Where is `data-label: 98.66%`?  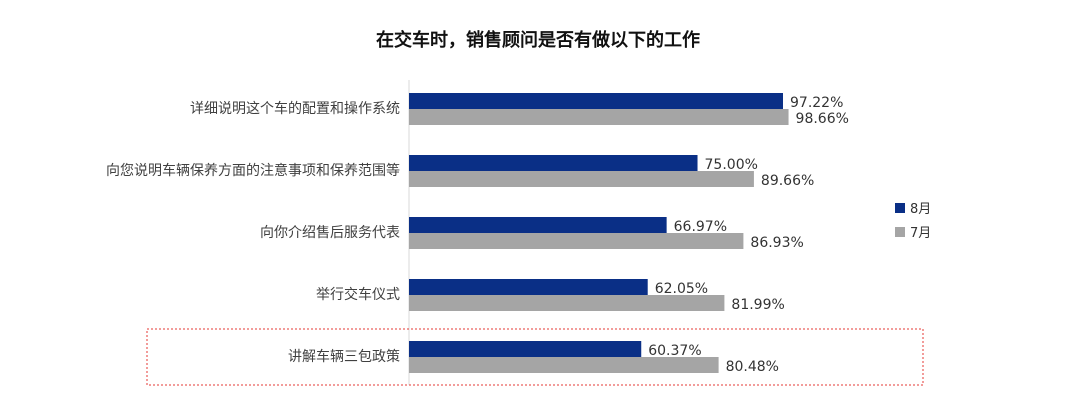
data-label: 98.66% is located at coordinates (822, 119).